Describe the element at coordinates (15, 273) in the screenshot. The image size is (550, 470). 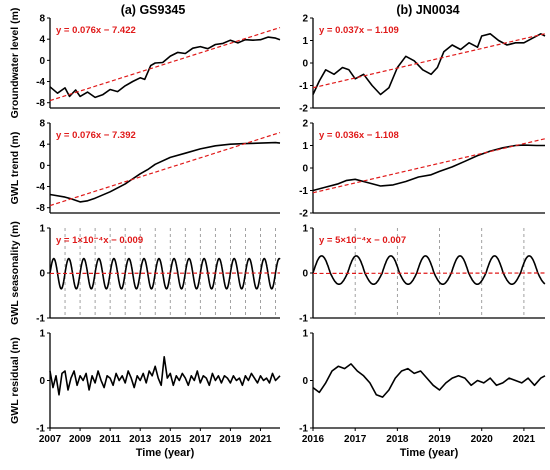
I see `y-axis-label: GWL seasonality (m)` at that location.